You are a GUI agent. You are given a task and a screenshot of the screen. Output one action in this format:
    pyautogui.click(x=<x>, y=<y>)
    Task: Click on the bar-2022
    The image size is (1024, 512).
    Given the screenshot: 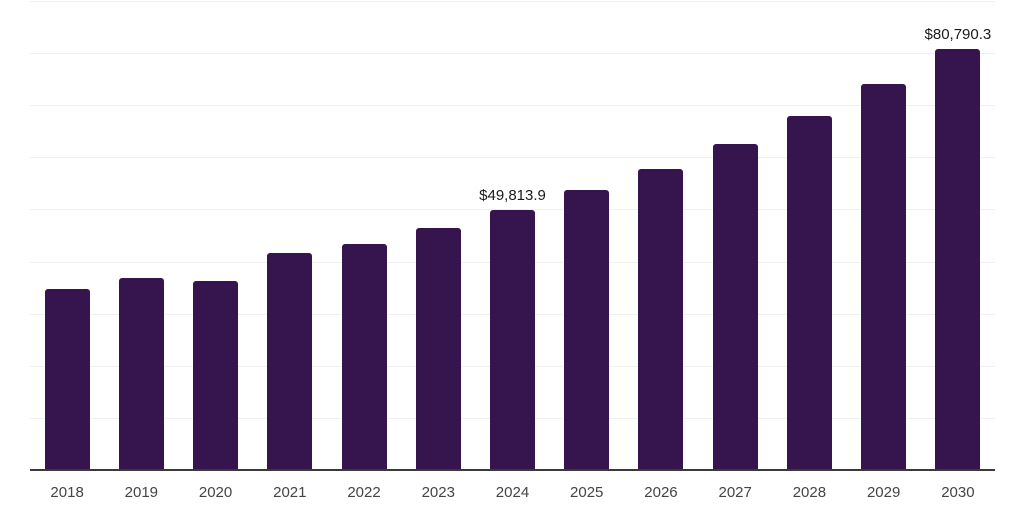 What is the action you would take?
    pyautogui.click(x=364, y=357)
    